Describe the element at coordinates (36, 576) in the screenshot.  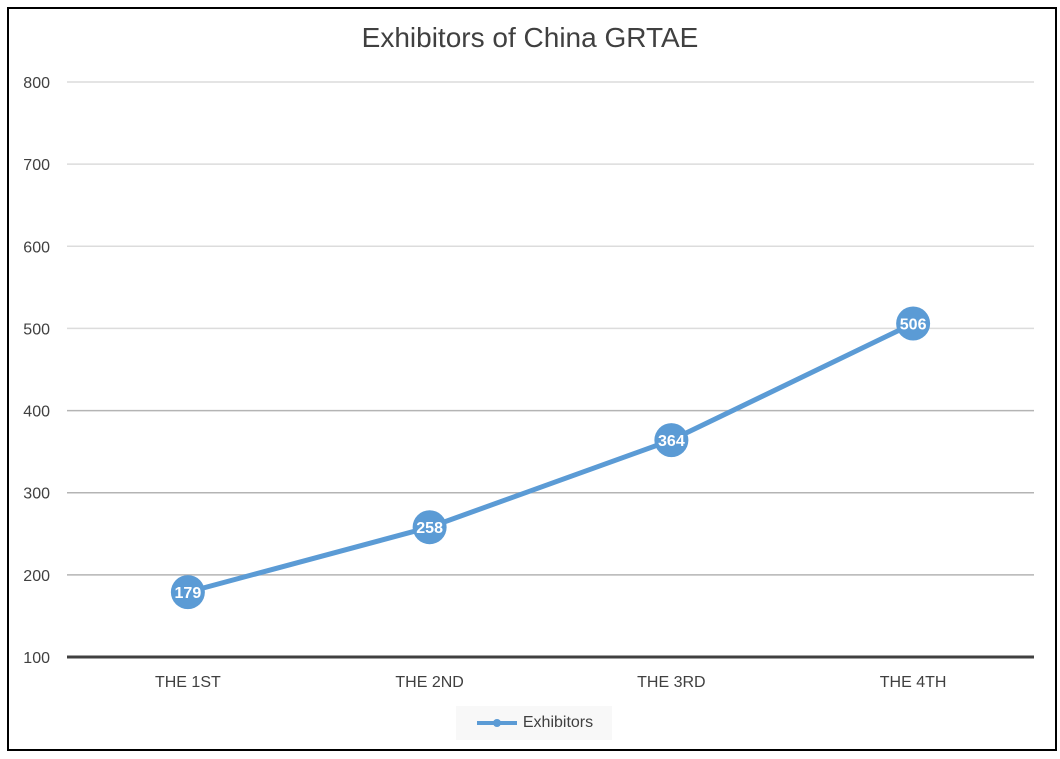
I see `y-tick-label: 200` at that location.